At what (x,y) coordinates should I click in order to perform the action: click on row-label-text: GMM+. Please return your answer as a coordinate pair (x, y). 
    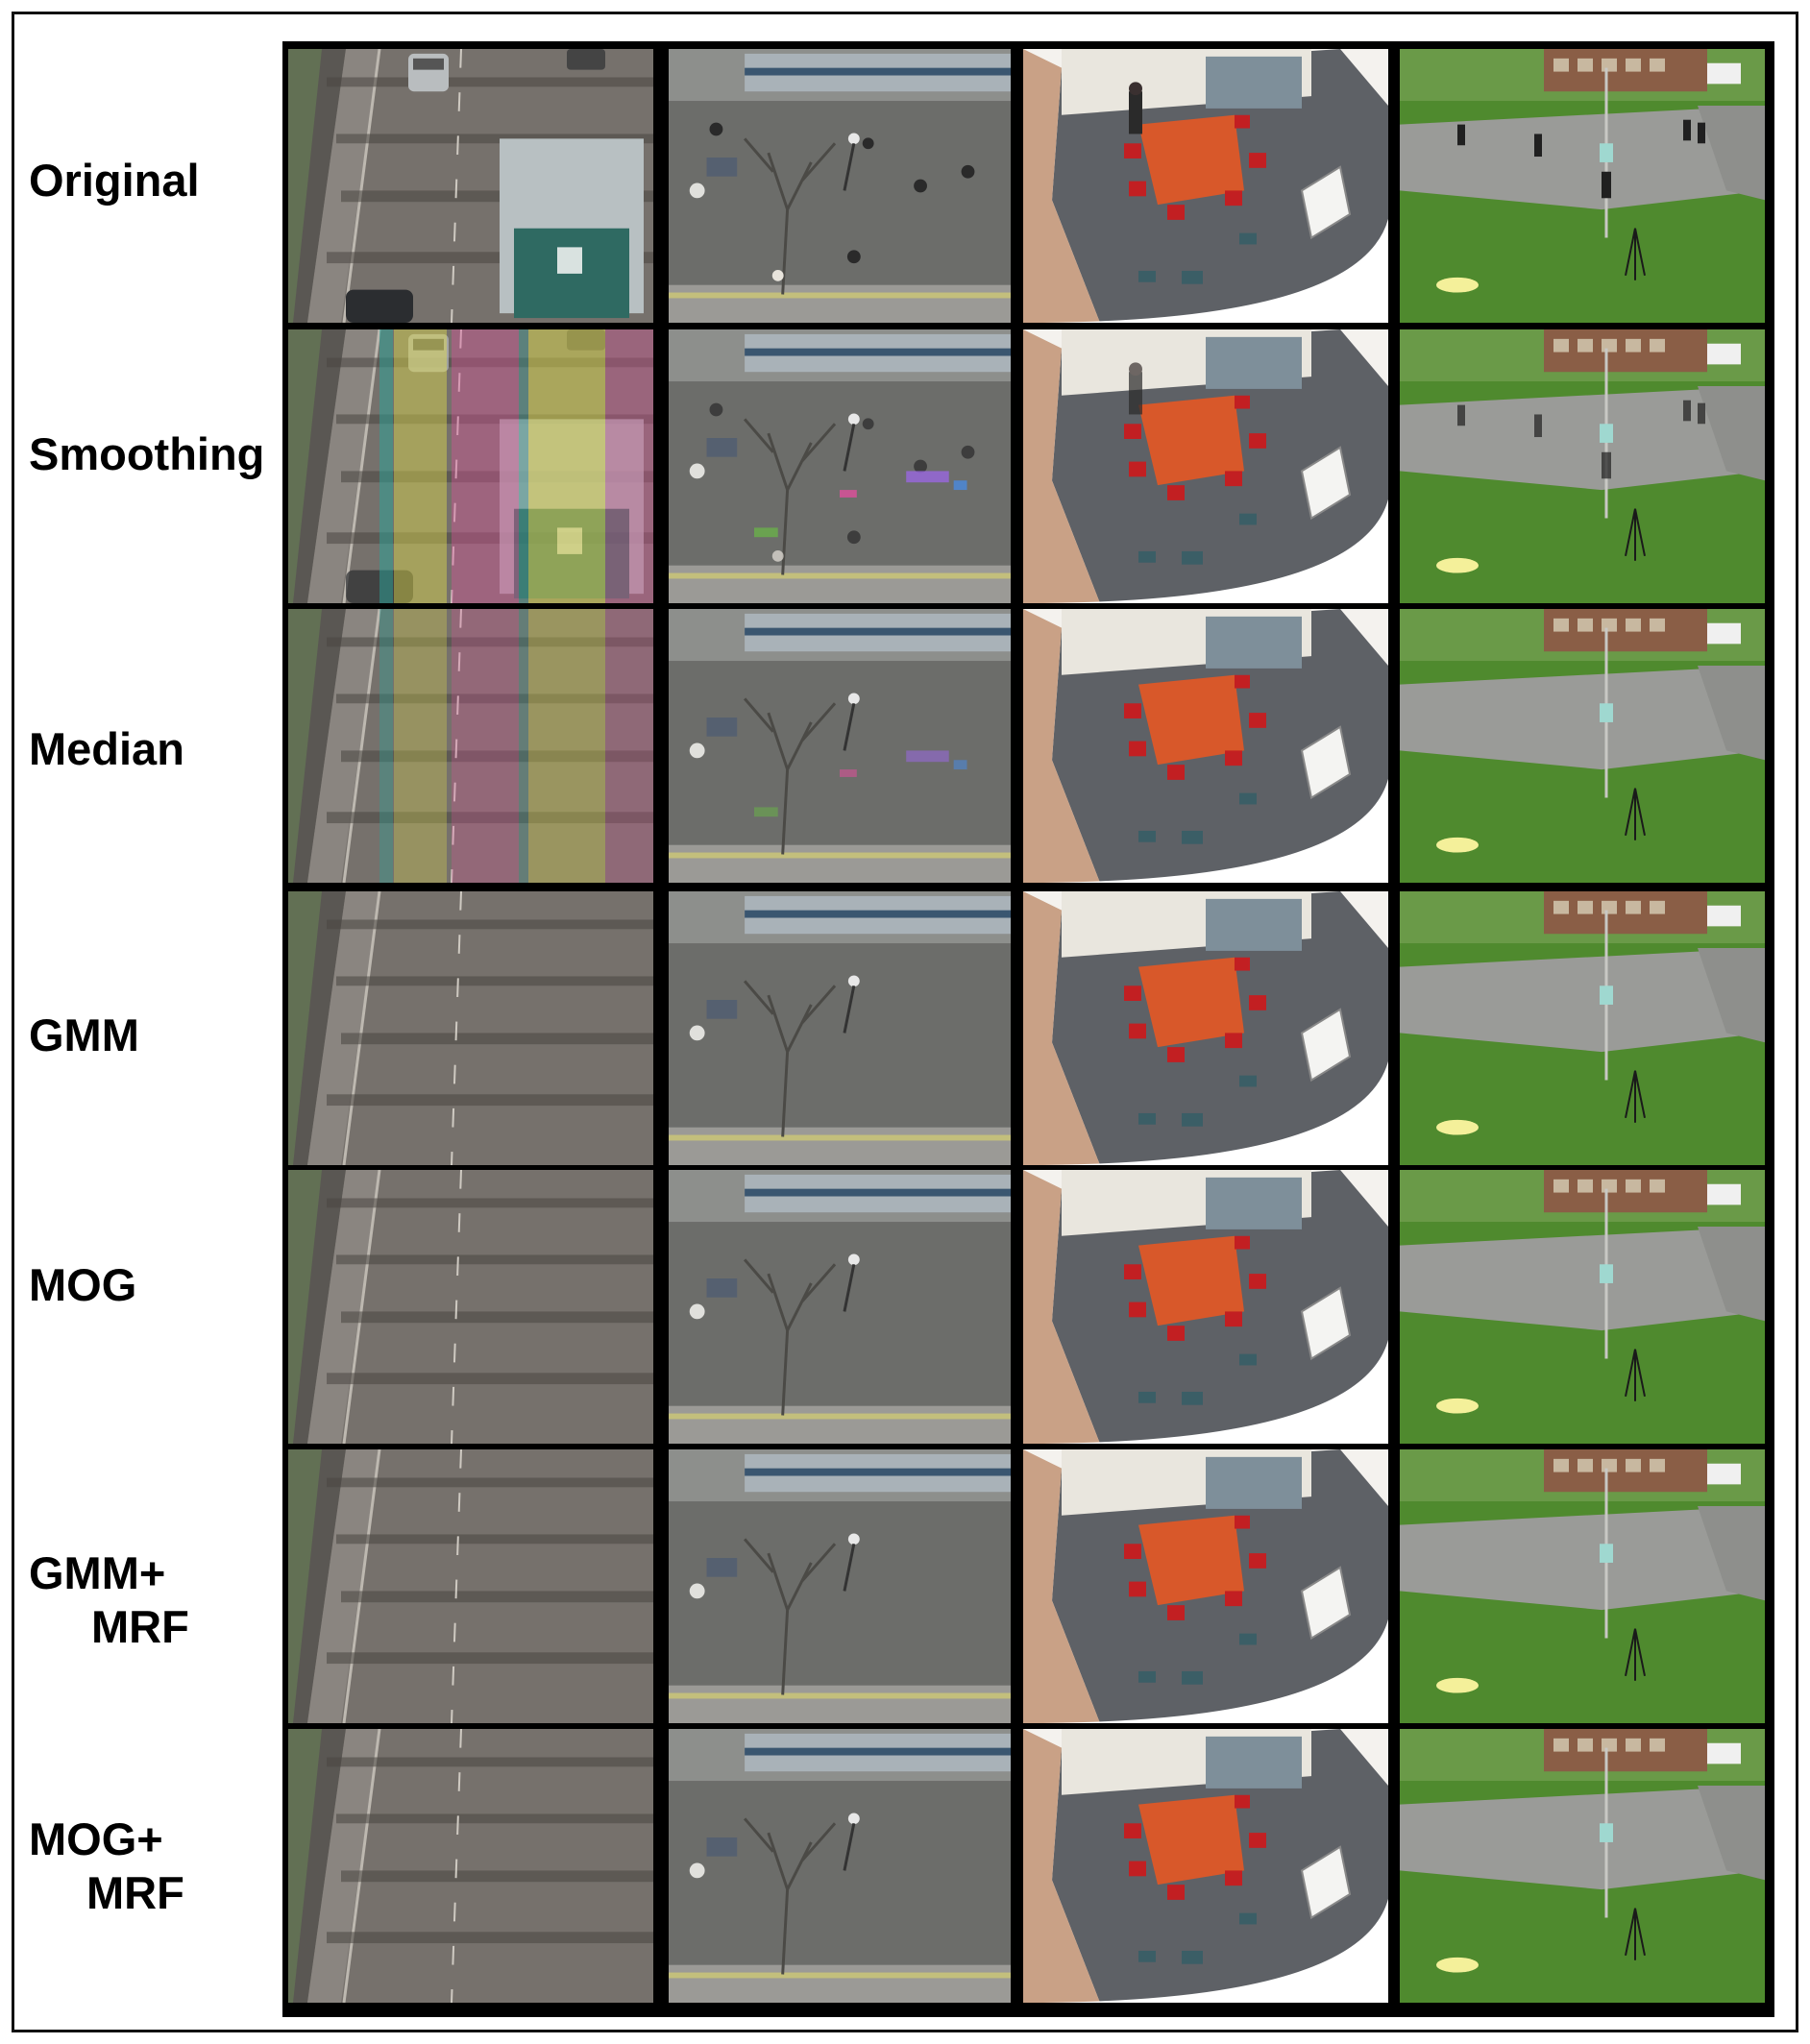
    Looking at the image, I should click on (98, 1572).